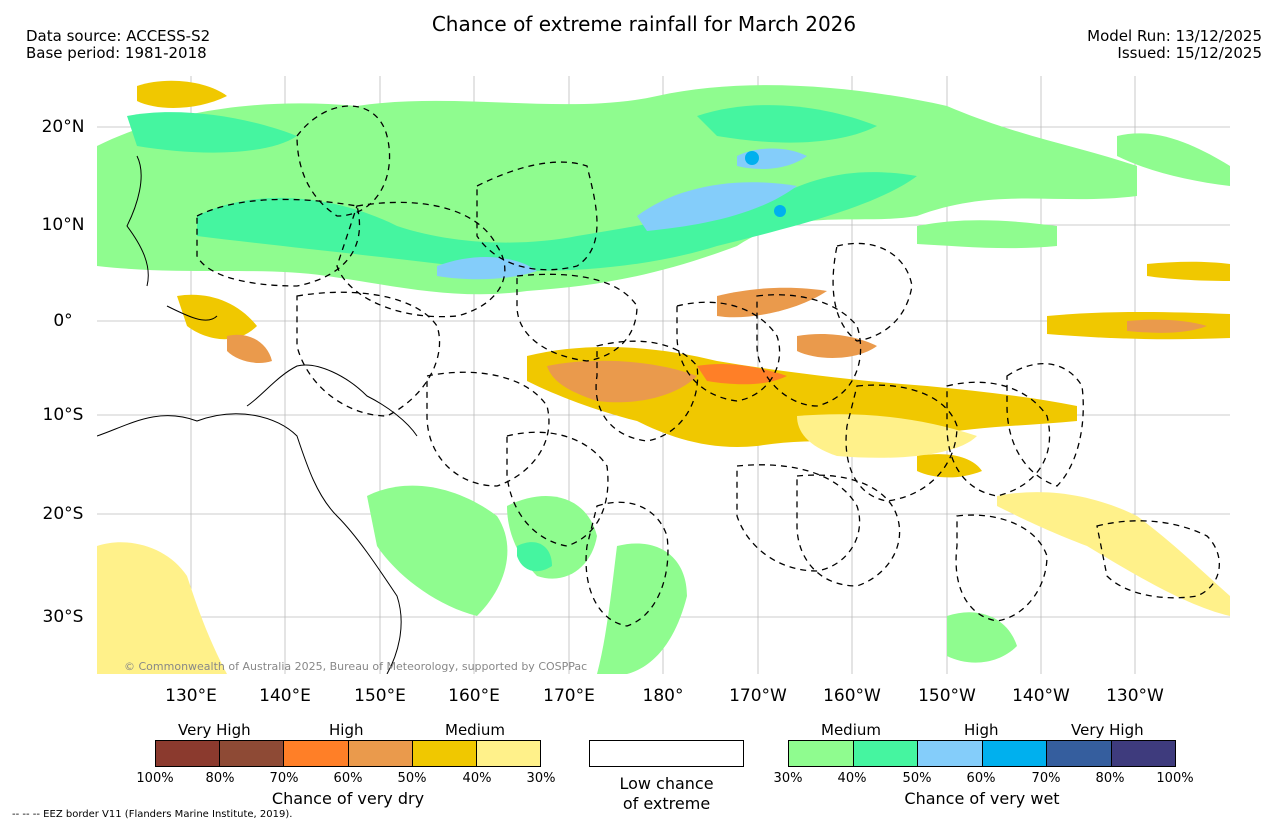 The width and height of the screenshot is (1288, 827). I want to click on lat-label: 0°, so click(63, 321).